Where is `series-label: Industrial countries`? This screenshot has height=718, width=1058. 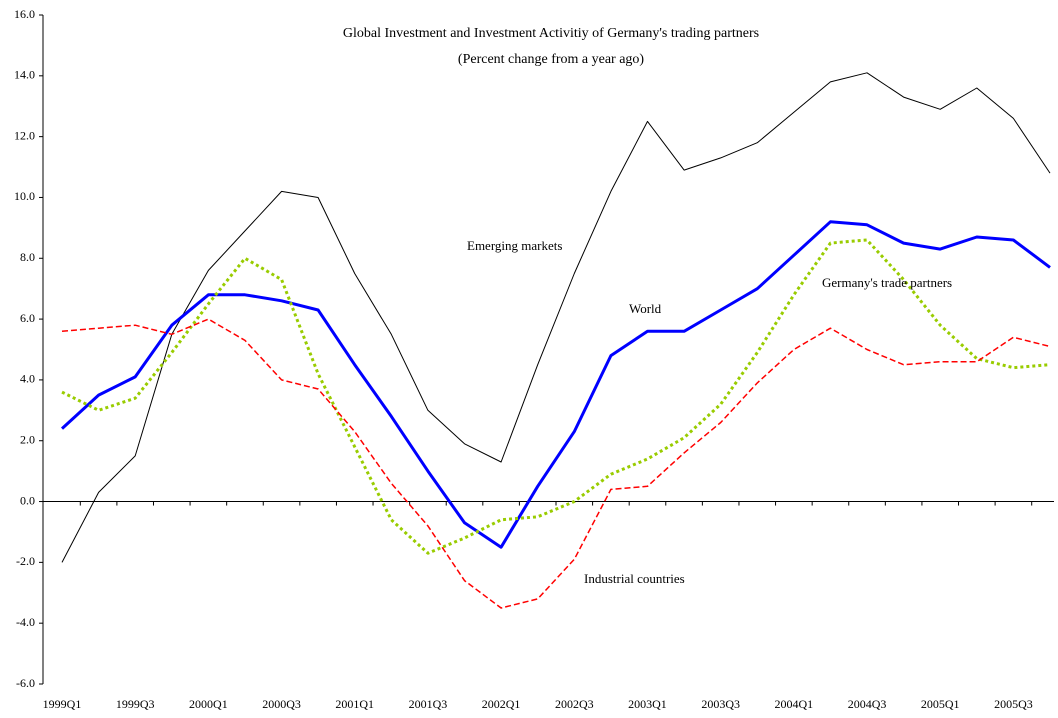 series-label: Industrial countries is located at coordinates (634, 578).